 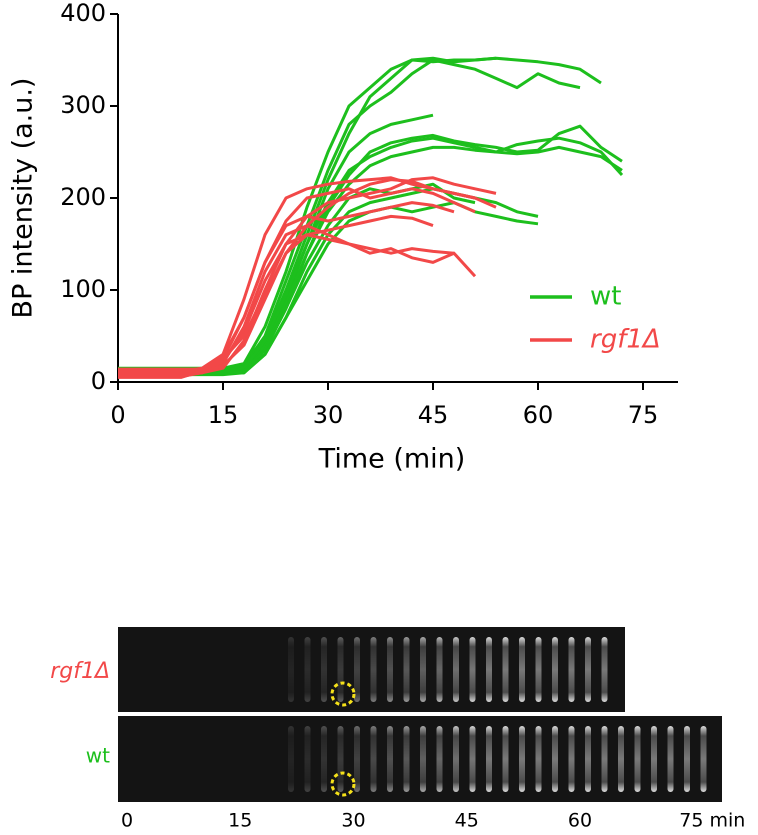 I want to click on y-axis-label: BP intensity (a.u.), so click(x=23, y=198).